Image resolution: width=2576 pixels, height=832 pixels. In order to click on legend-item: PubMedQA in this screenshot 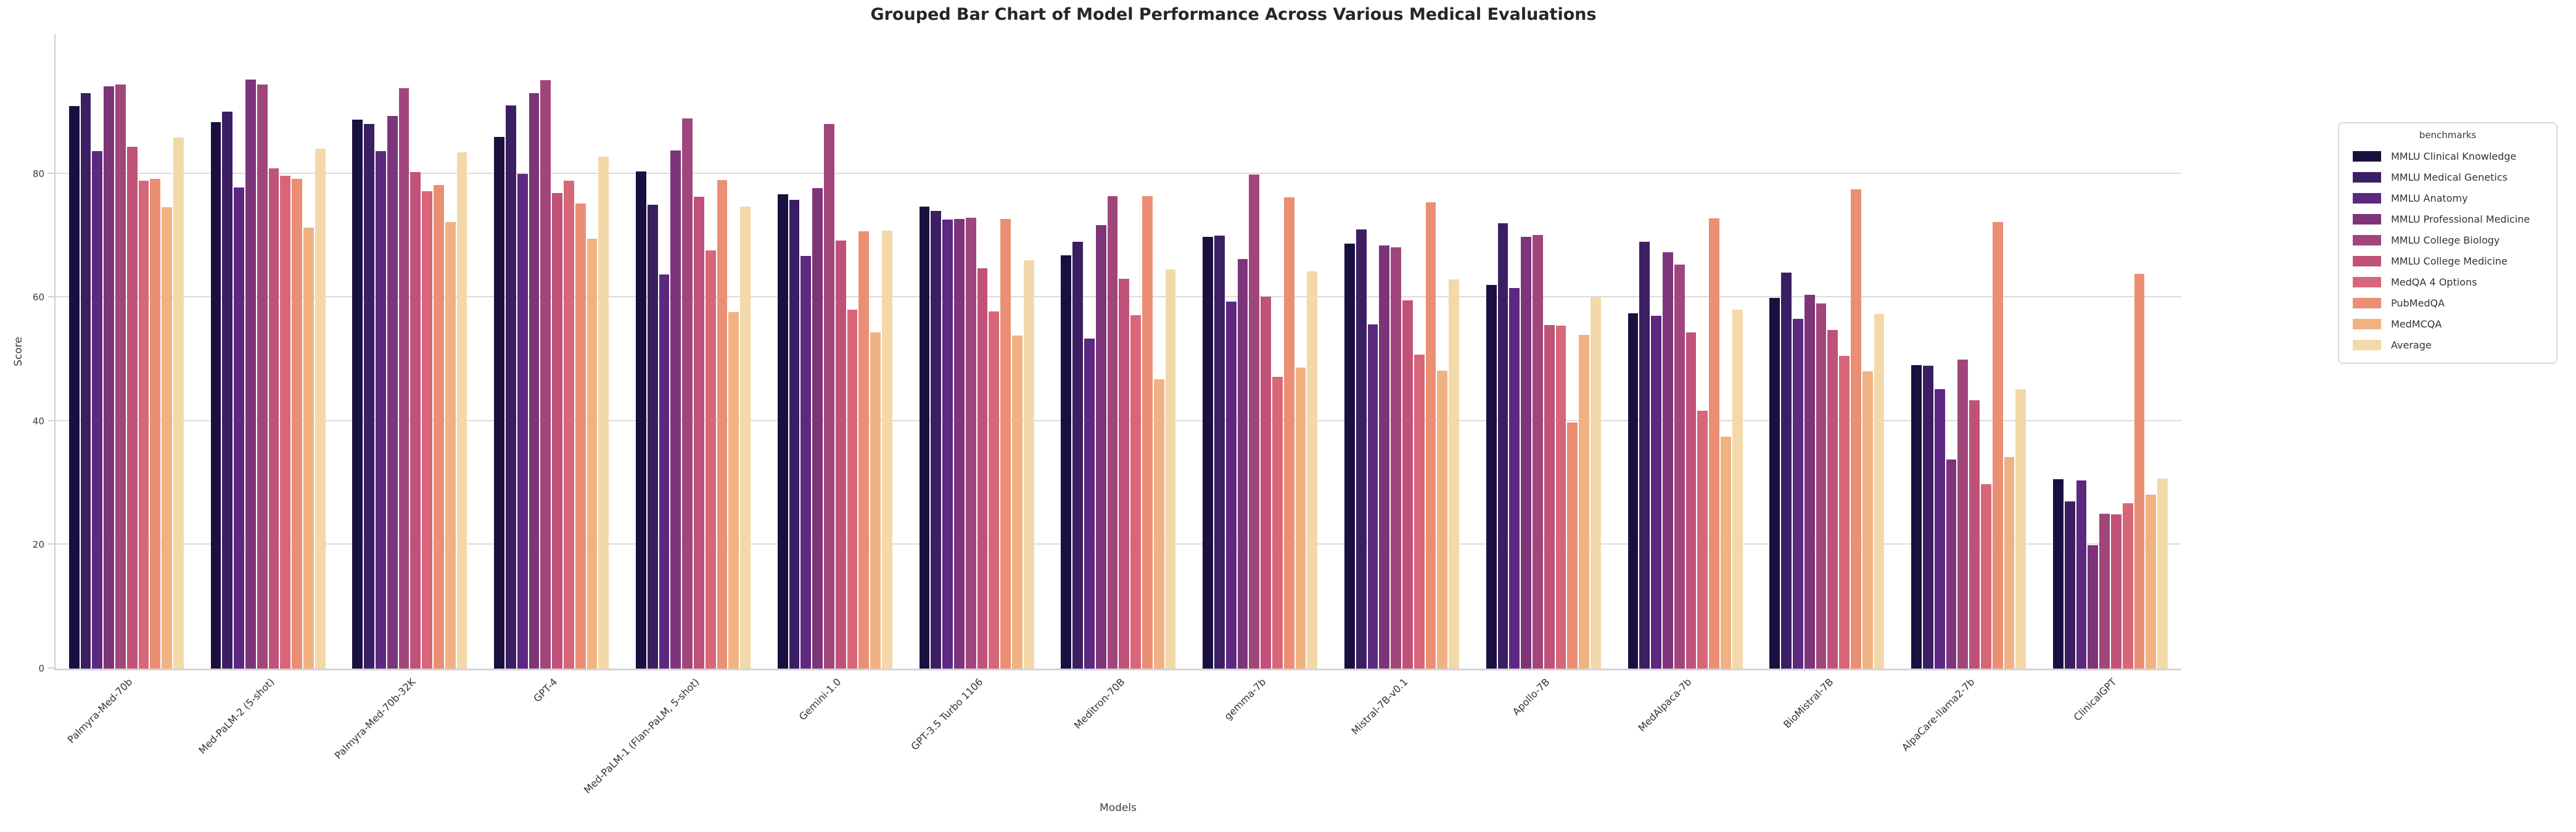, I will do `click(2447, 302)`.